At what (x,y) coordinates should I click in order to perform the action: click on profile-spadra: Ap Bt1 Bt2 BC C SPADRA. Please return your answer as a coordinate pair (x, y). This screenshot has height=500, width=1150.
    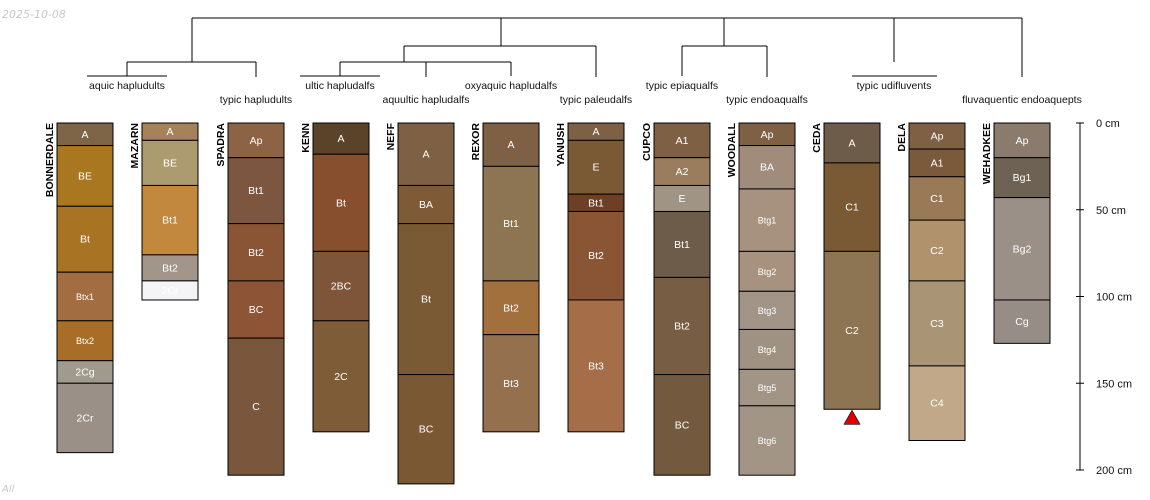
    Looking at the image, I should click on (250, 299).